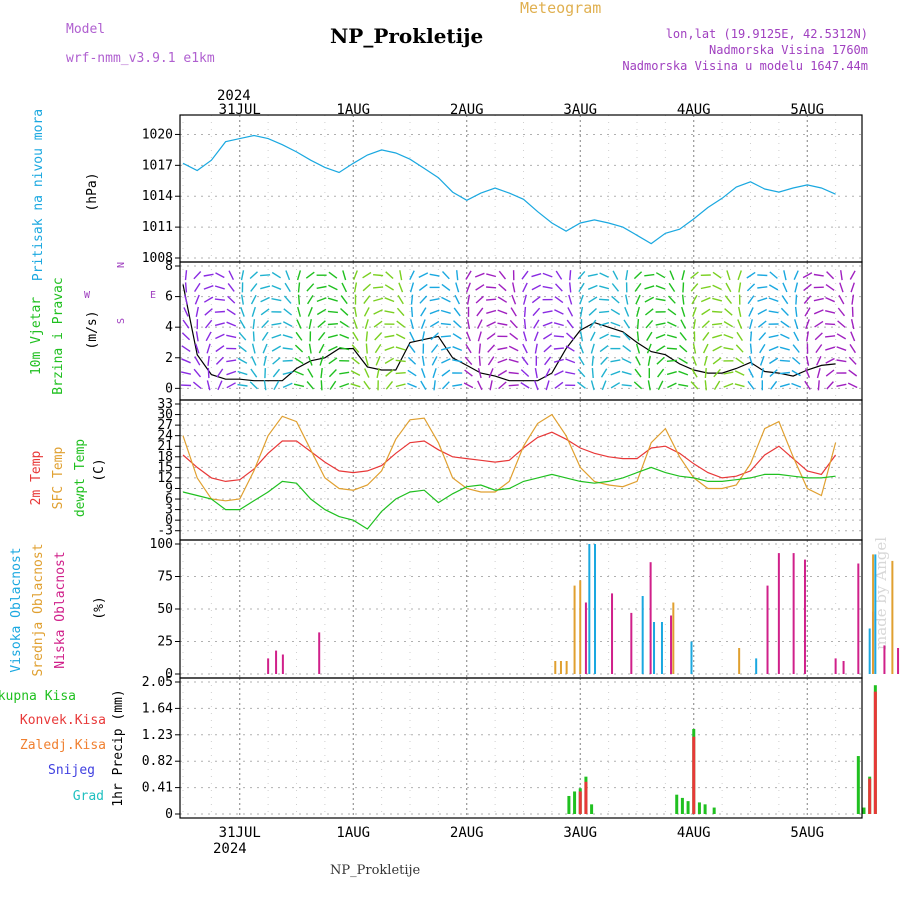 The height and width of the screenshot is (904, 900). Describe the element at coordinates (16, 609) in the screenshot. I see `cloud-ylabel-outer-1: Visoka Oblacnost` at that location.